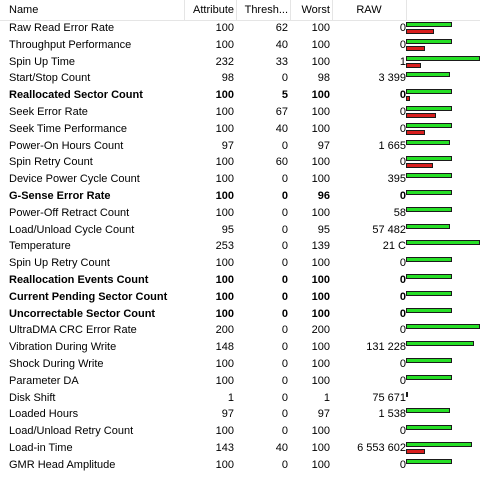 The height and width of the screenshot is (480, 480). I want to click on table-row: Reallocation Events Count 100 0 100 0, so click(240, 280).